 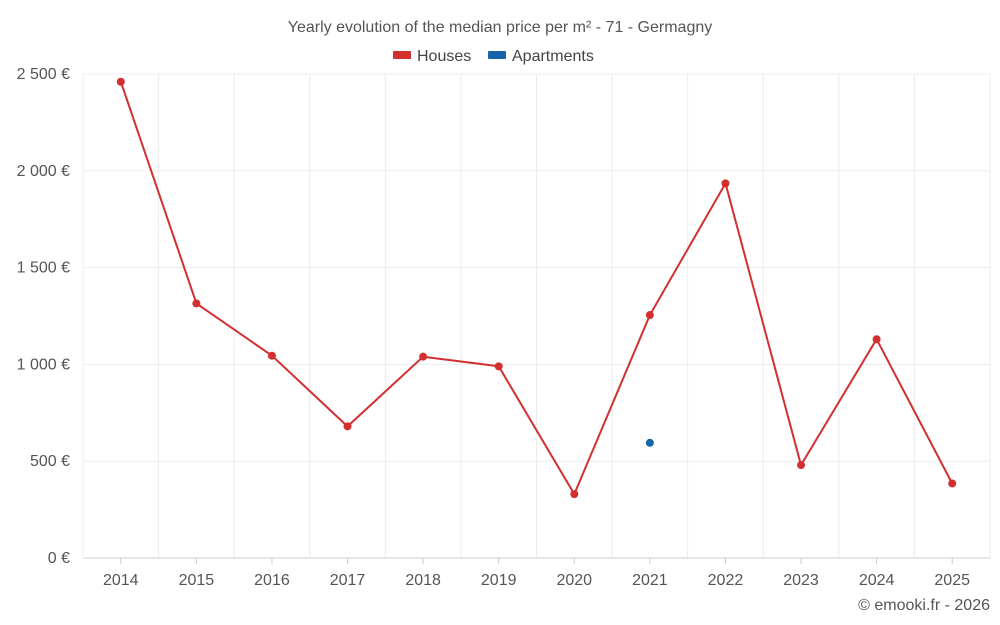 What do you see at coordinates (120, 81) in the screenshot?
I see `data-point-houses-2014` at bounding box center [120, 81].